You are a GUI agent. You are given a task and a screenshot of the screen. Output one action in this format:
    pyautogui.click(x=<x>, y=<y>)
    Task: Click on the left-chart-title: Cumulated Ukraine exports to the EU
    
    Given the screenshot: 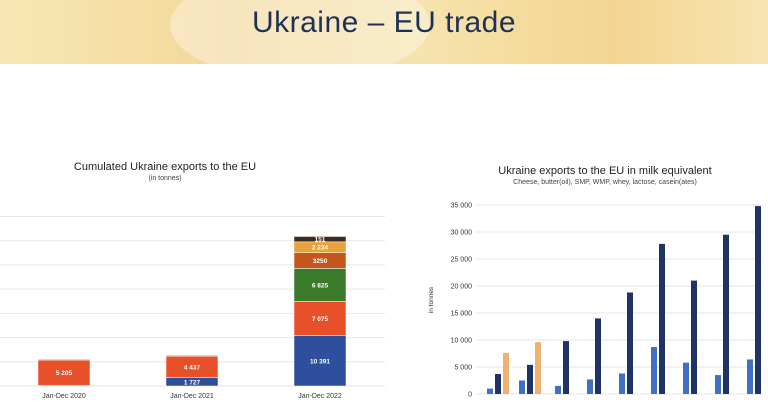 What is the action you would take?
    pyautogui.click(x=165, y=167)
    